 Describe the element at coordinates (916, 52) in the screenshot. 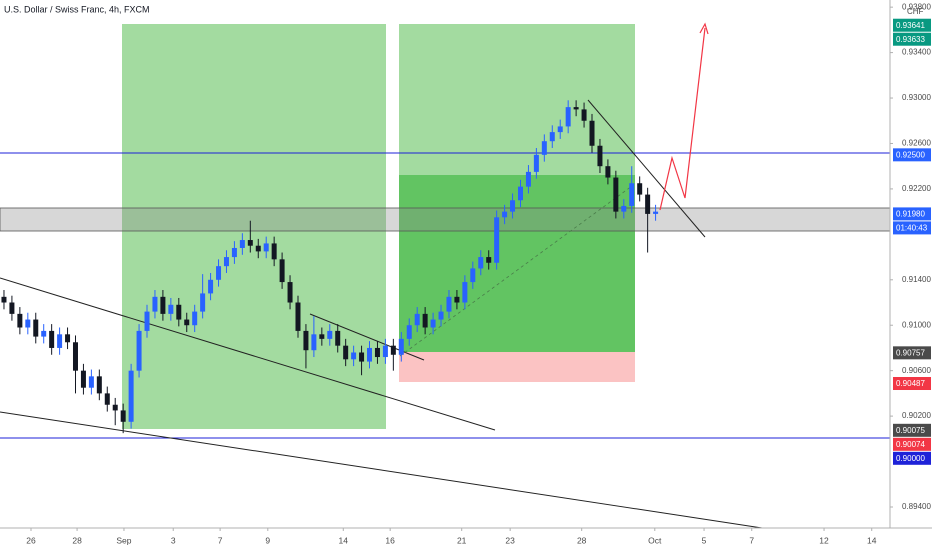

I see `y-tick-label: 0.93400` at that location.